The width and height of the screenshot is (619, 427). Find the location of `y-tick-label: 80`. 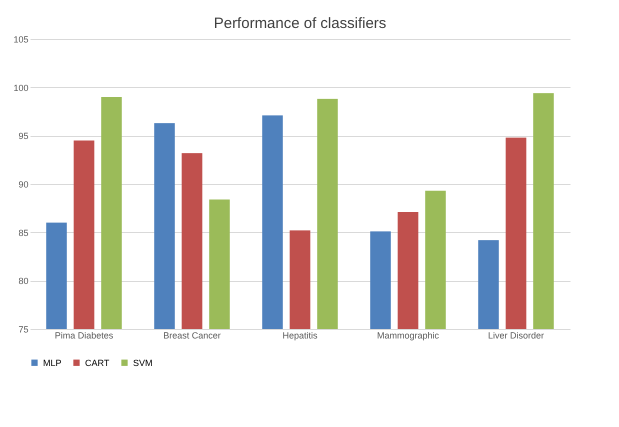

y-tick-label: 80 is located at coordinates (23, 281).